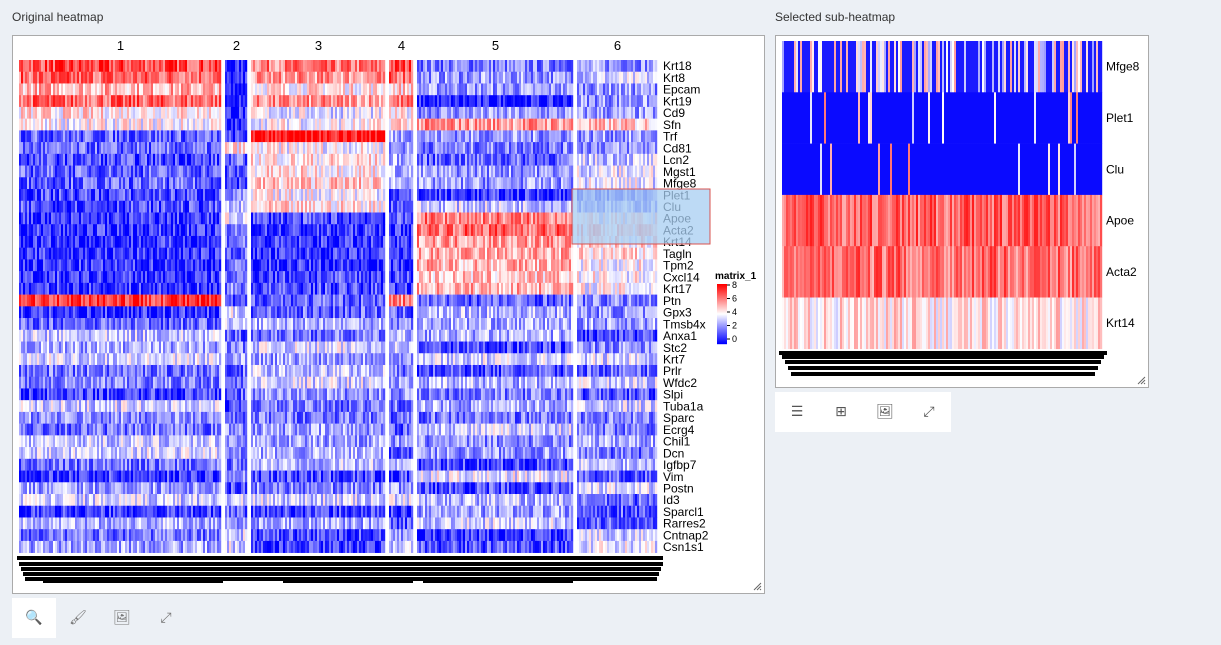 The height and width of the screenshot is (645, 1221). What do you see at coordinates (1120, 323) in the screenshot?
I see `sub-gene-label: Krt14` at bounding box center [1120, 323].